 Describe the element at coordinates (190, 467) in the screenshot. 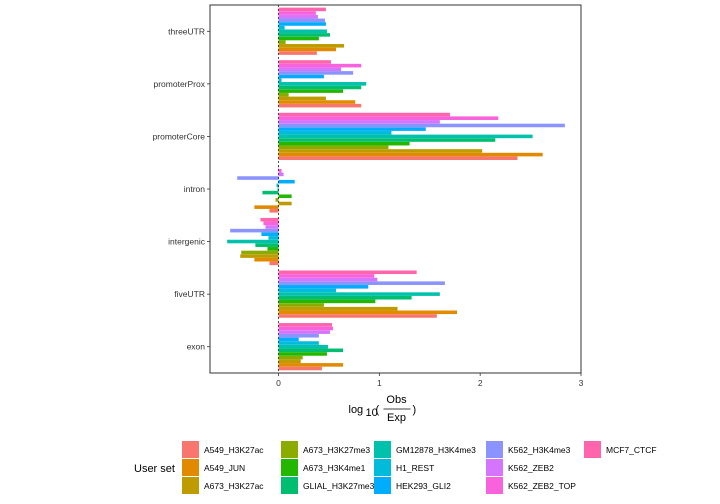

I see `legend-key-A549_JUN` at that location.